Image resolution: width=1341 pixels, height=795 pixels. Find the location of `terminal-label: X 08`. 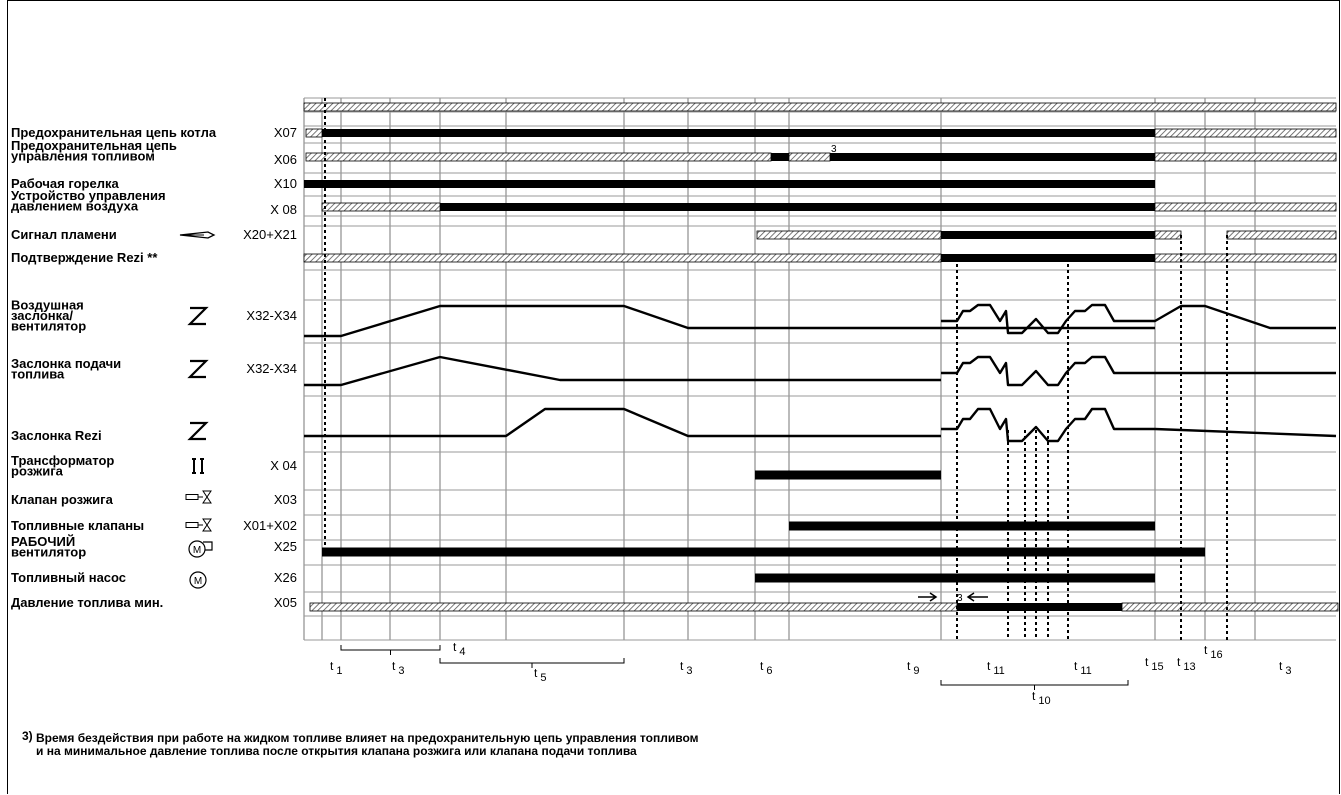

terminal-label: X 08 is located at coordinates (283, 209).